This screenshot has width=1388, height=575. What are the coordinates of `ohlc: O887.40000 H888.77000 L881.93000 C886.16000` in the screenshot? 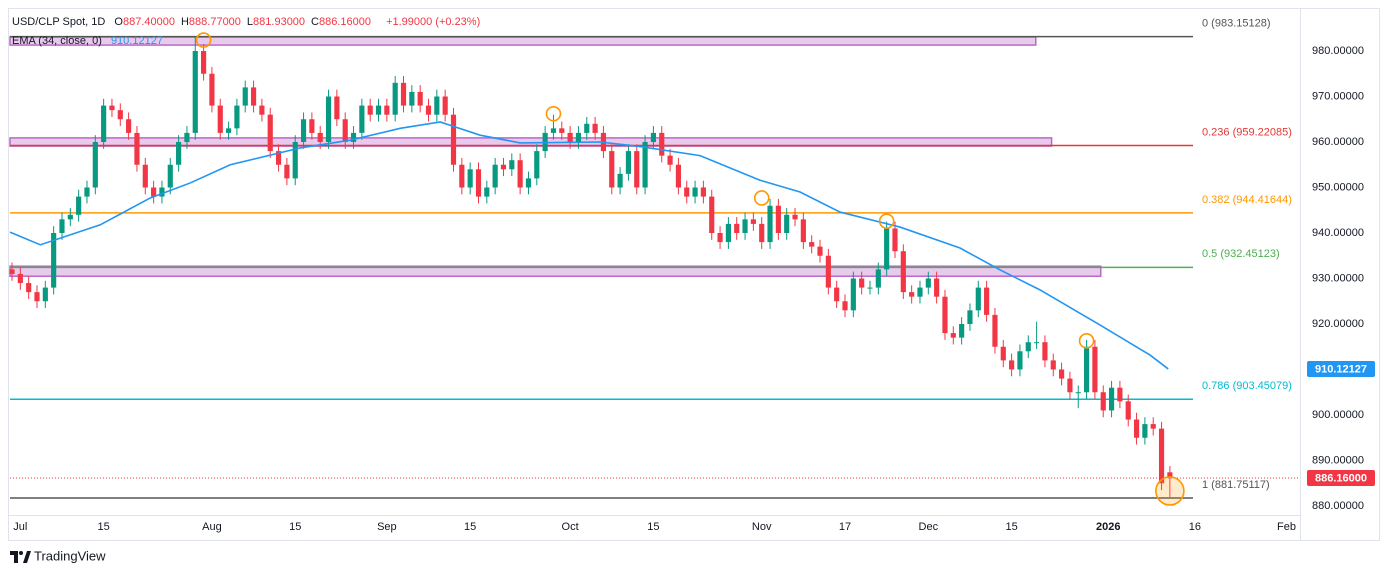 It's located at (245, 22).